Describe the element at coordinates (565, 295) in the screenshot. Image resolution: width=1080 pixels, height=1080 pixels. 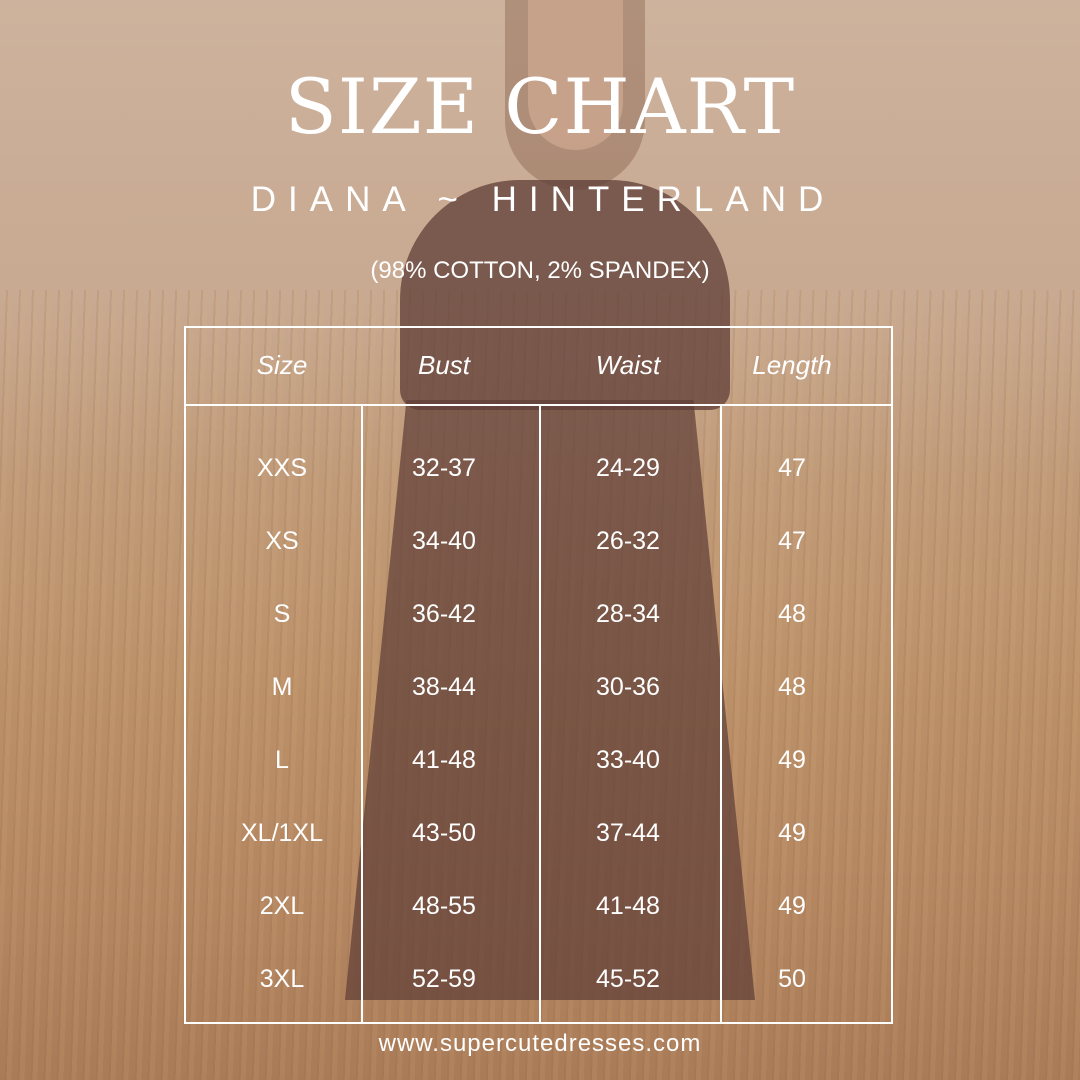
I see `dress-bodice` at that location.